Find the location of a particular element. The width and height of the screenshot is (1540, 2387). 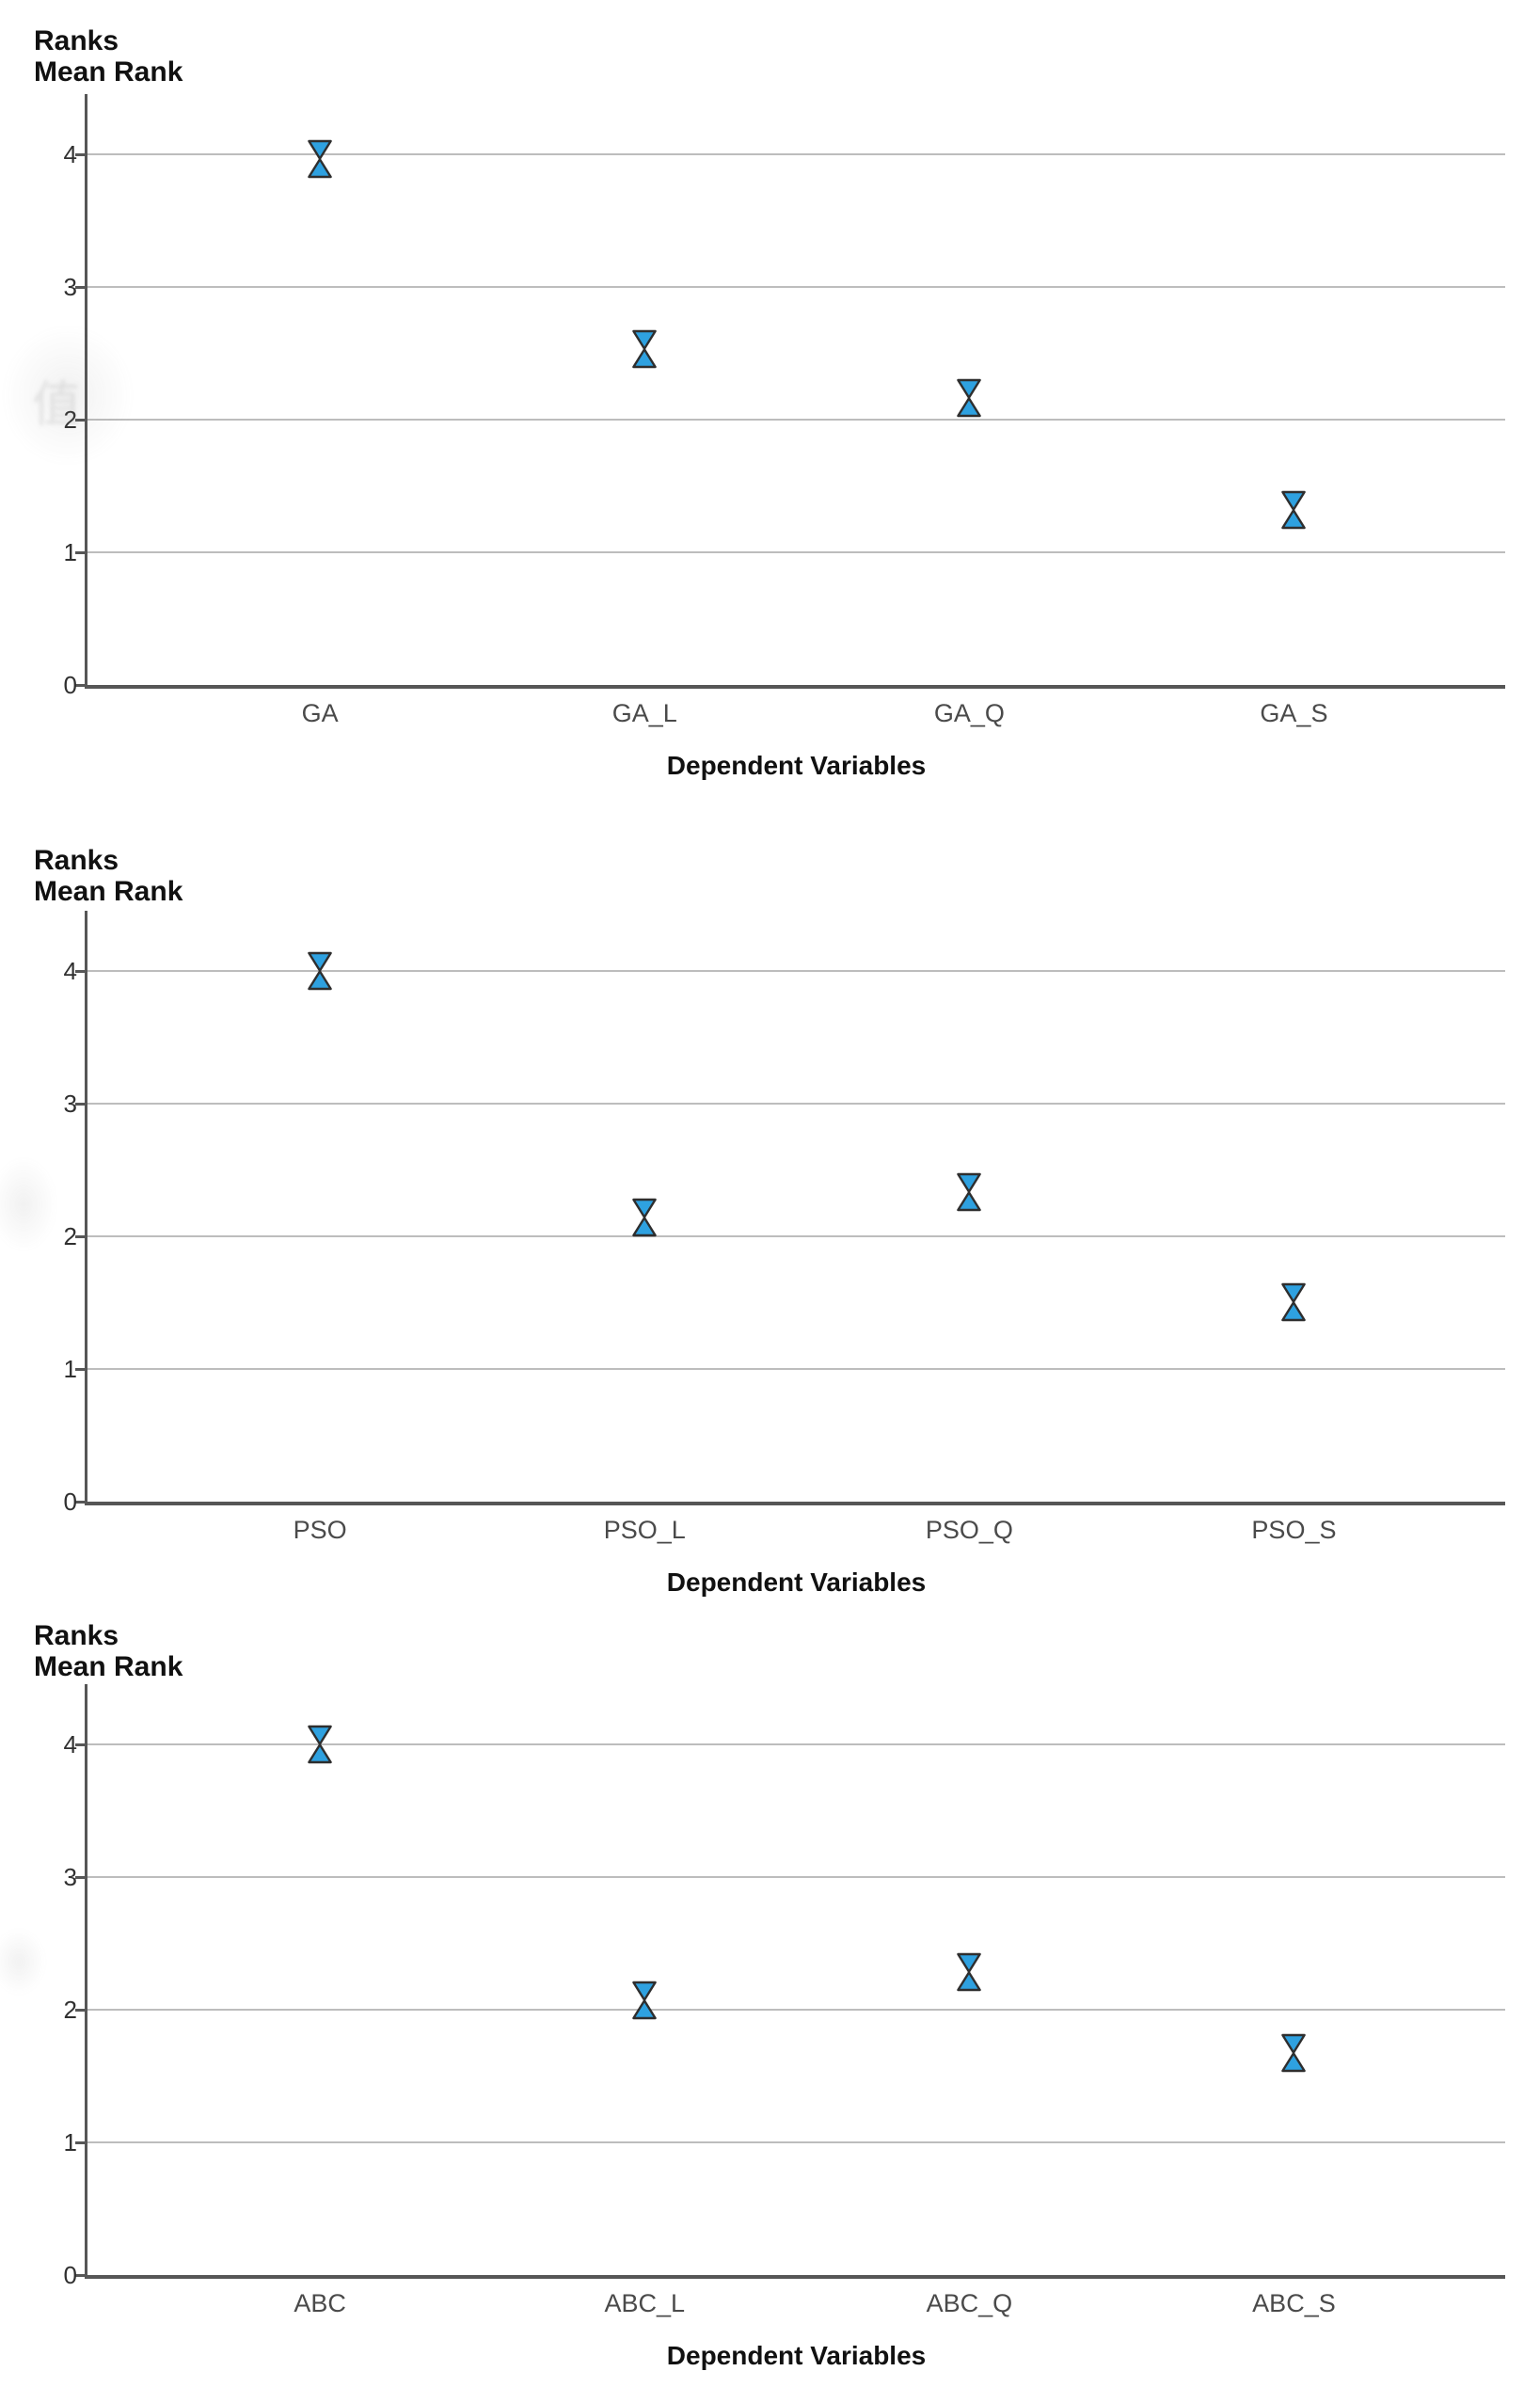

x-category-label: GA_L is located at coordinates (644, 713).